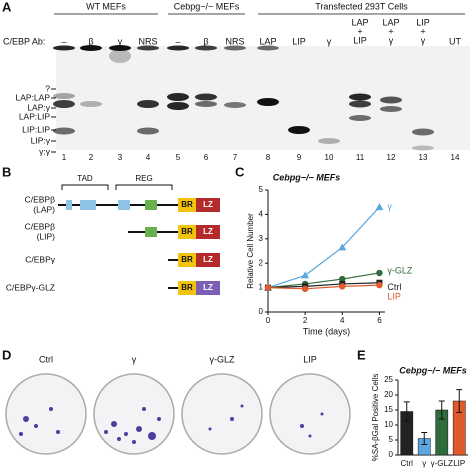  Describe the element at coordinates (177, 41) in the screenshot. I see `lane-antibody: –` at that location.